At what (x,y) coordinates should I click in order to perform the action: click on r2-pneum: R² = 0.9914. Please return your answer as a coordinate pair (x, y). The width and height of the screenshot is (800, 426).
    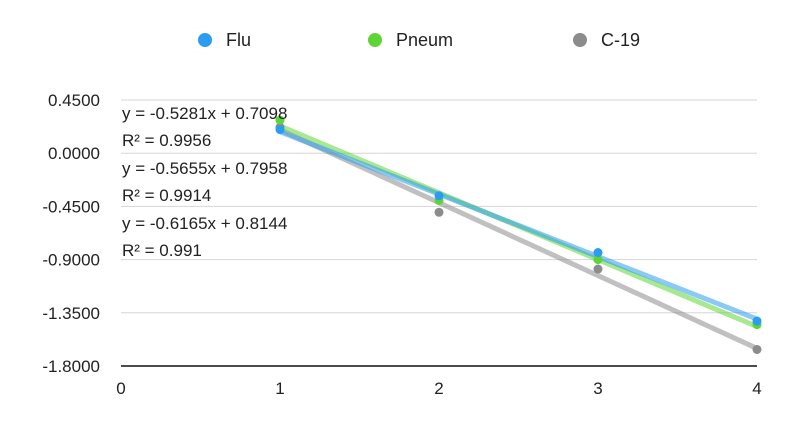
    Looking at the image, I should click on (166, 195).